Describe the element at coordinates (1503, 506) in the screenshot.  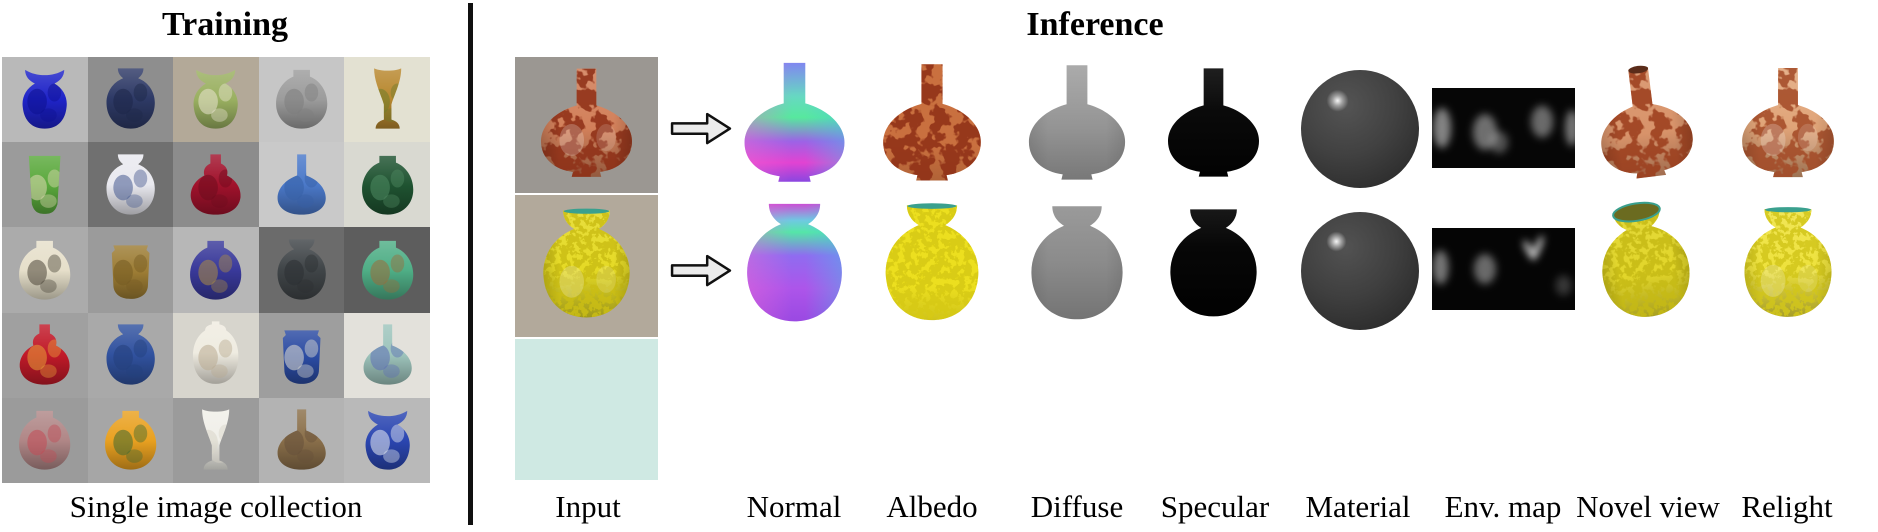
I see `caption-env-map: Env. map` at that location.